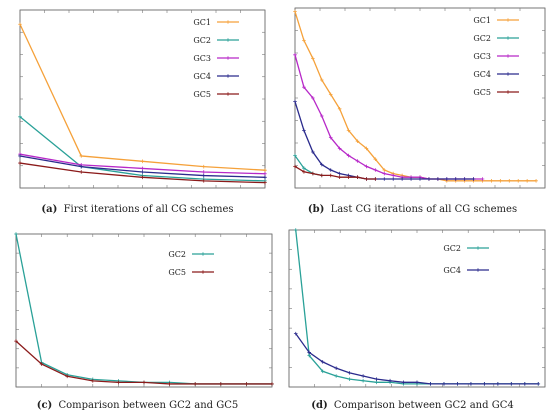 This screenshot has width=550, height=418. What do you see at coordinates (216, 58) in the screenshot?
I see `legend-entry-gc3: GC3` at bounding box center [216, 58].